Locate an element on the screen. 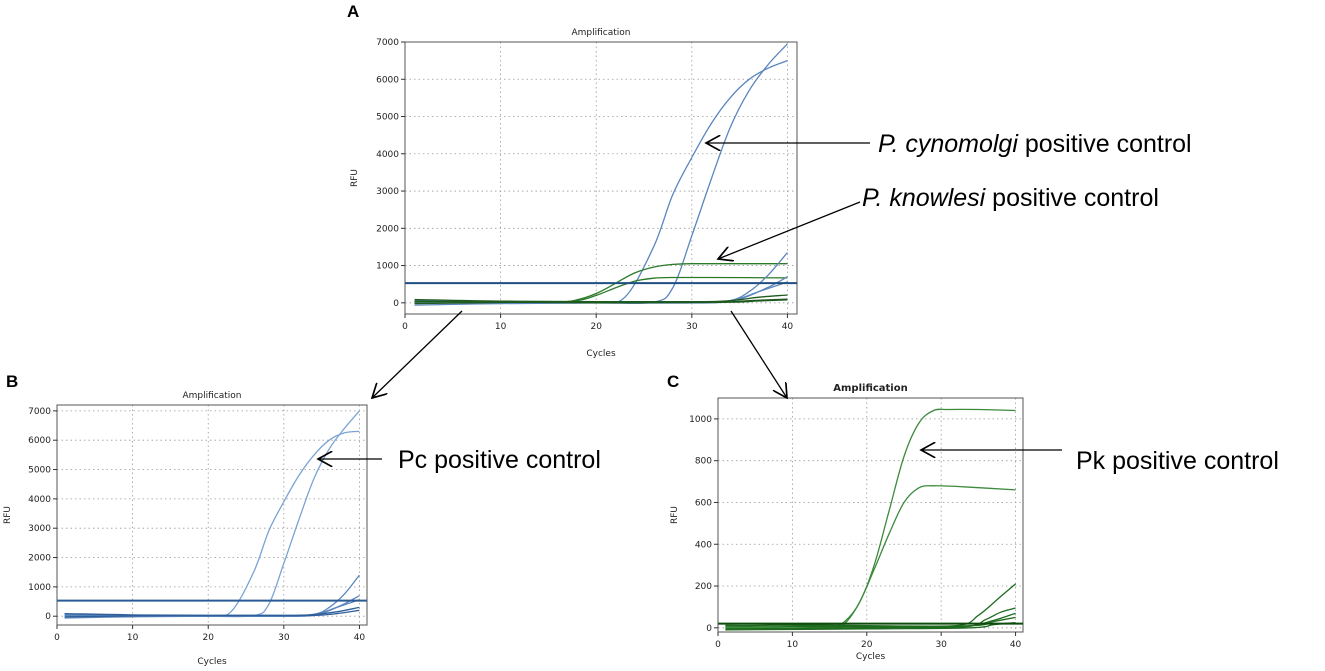 This screenshot has width=1325, height=671. panel-a-y-tick-label: 0 is located at coordinates (396, 304).